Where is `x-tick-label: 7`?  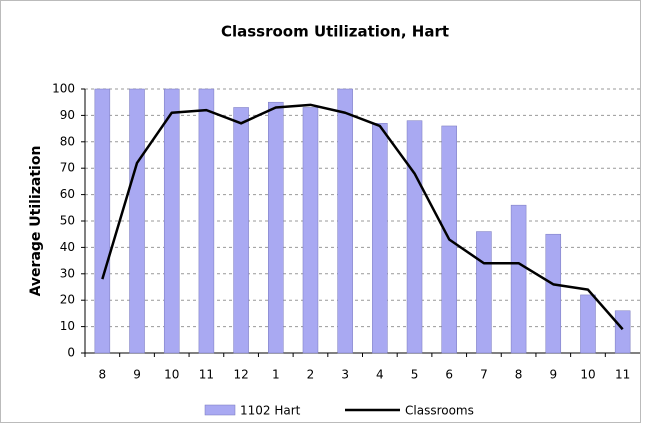
x-tick-label: 7 is located at coordinates (484, 375).